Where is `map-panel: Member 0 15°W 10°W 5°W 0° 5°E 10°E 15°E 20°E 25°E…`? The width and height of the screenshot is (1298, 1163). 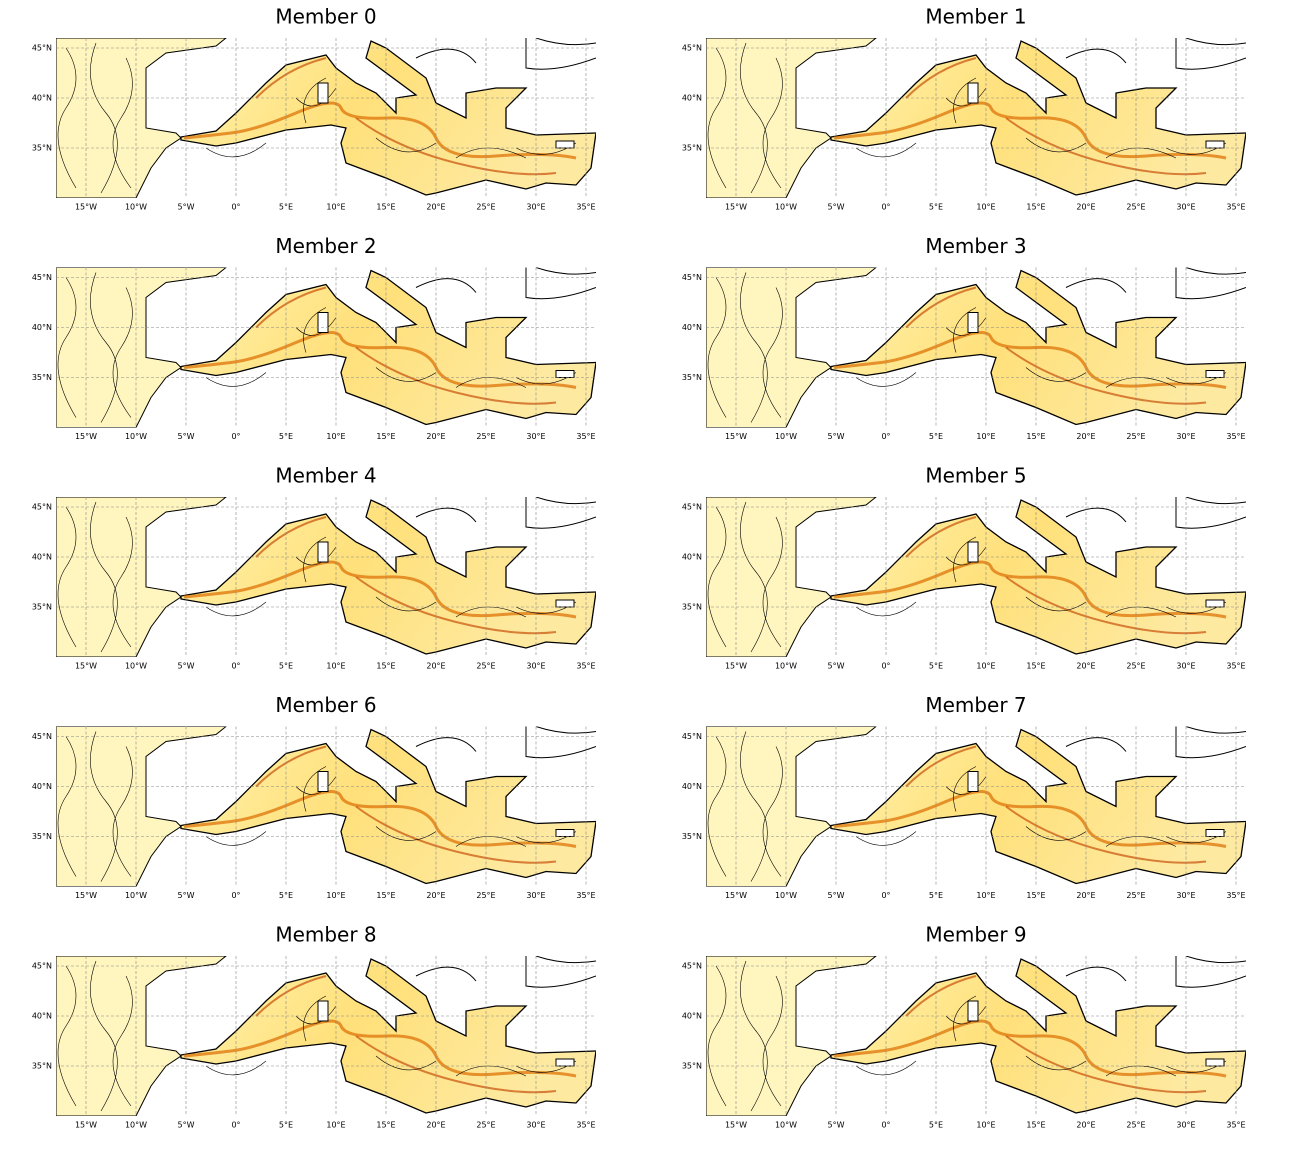 map-panel: Member 0 15°W 10°W 5°W 0° 5°E 10°E 15°E 20°E 25°E… is located at coordinates (314, 108).